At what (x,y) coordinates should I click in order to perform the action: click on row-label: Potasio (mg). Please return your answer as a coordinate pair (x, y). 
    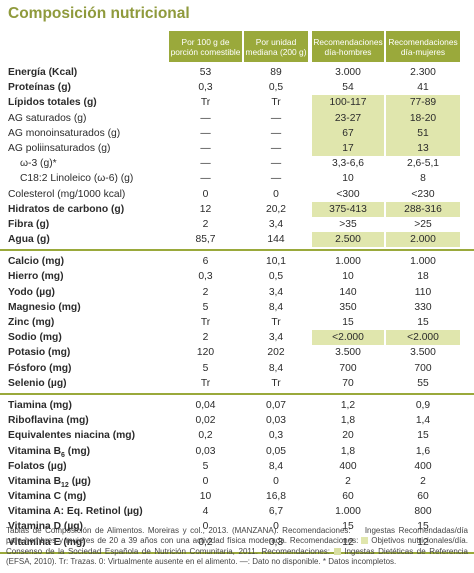
    Looking at the image, I should click on (39, 352).